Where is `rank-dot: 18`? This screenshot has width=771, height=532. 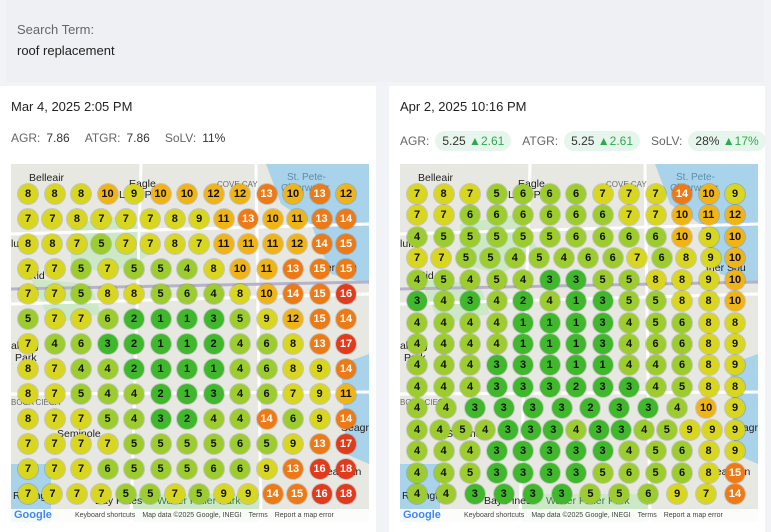
rank-dot: 18 is located at coordinates (346, 469).